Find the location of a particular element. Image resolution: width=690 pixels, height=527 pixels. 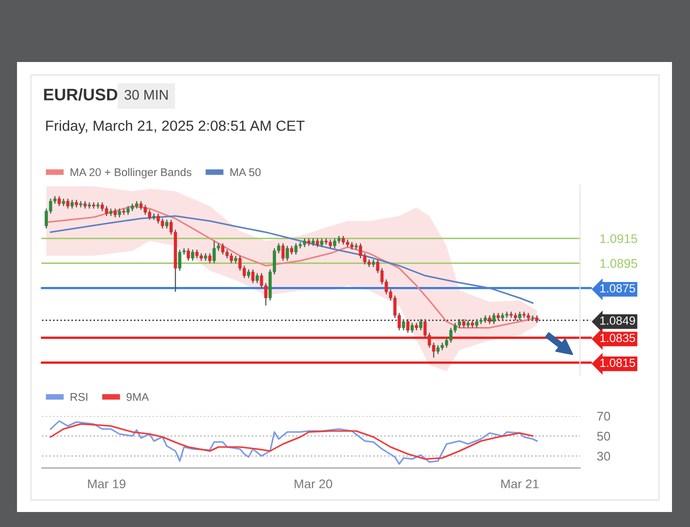

y-tick-label: 1.0895 is located at coordinates (619, 263).